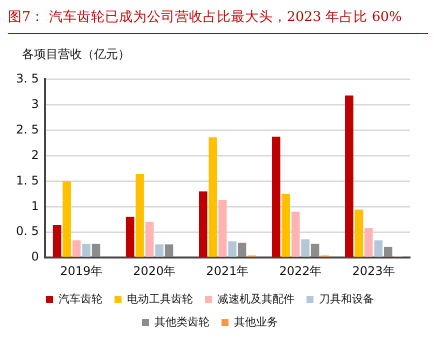  What do you see at coordinates (182, 321) in the screenshot?
I see `legend-label: 其他类齿轮` at bounding box center [182, 321].